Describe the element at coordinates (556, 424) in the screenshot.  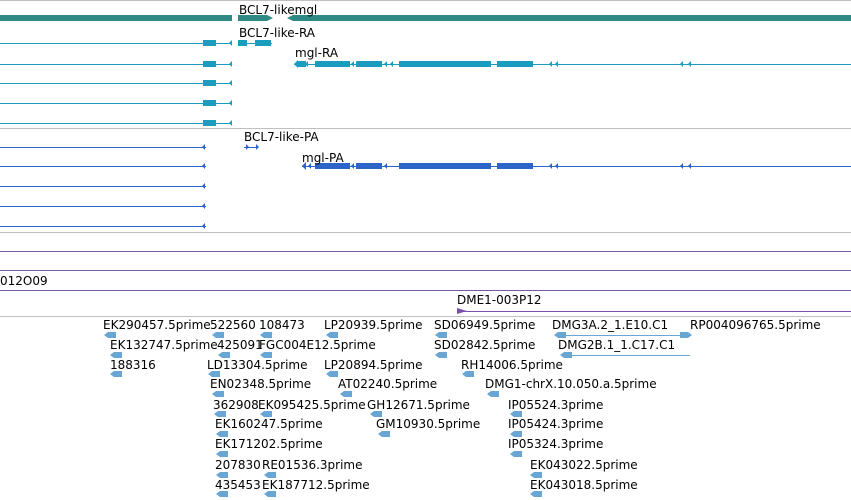
I see `est-label: IP05424.3prime` at that location.